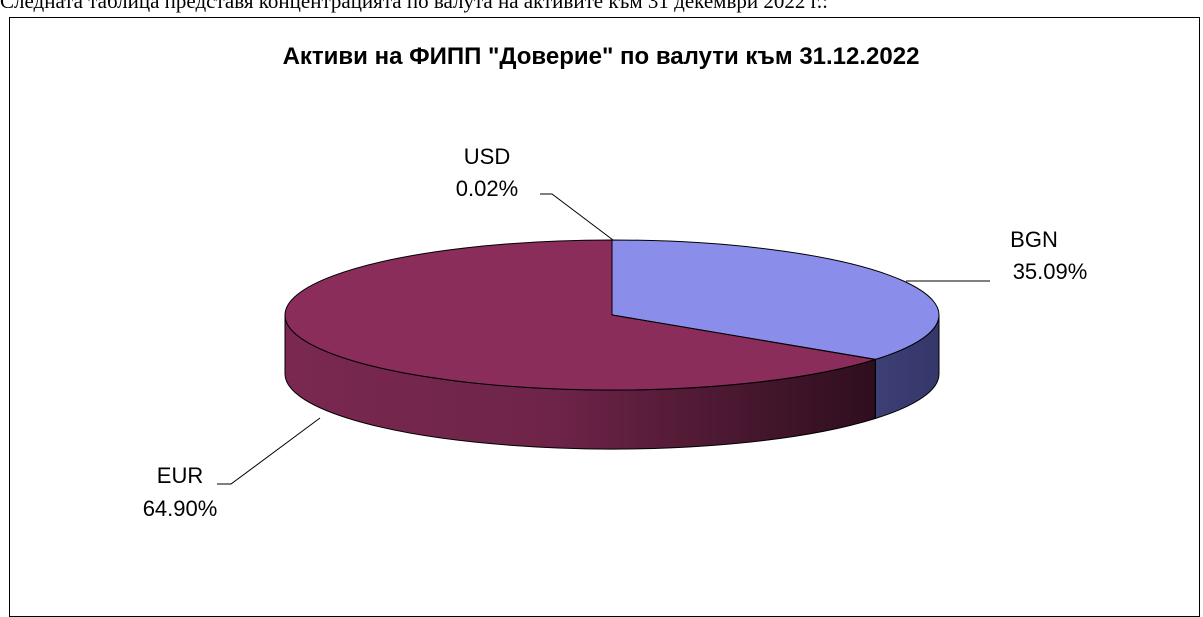 The width and height of the screenshot is (1203, 617). Describe the element at coordinates (1034, 239) in the screenshot. I see `slice-label-bgn: BGN` at that location.